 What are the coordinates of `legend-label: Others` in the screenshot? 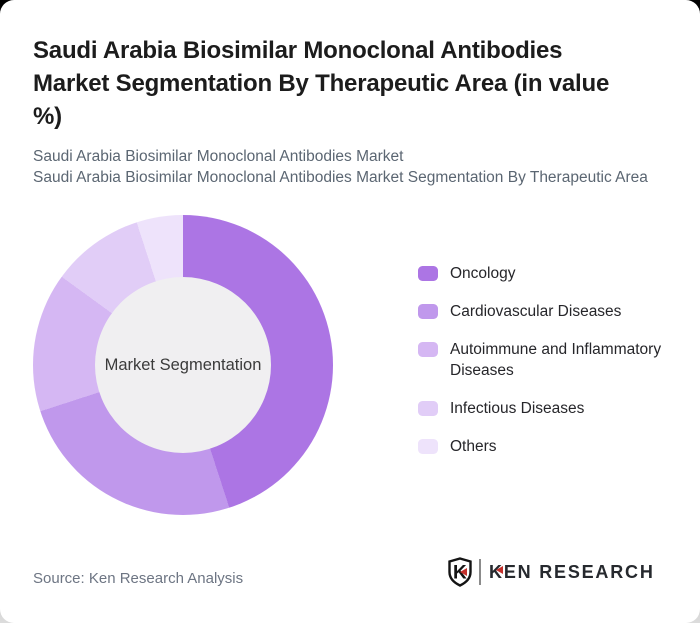 It's located at (473, 446).